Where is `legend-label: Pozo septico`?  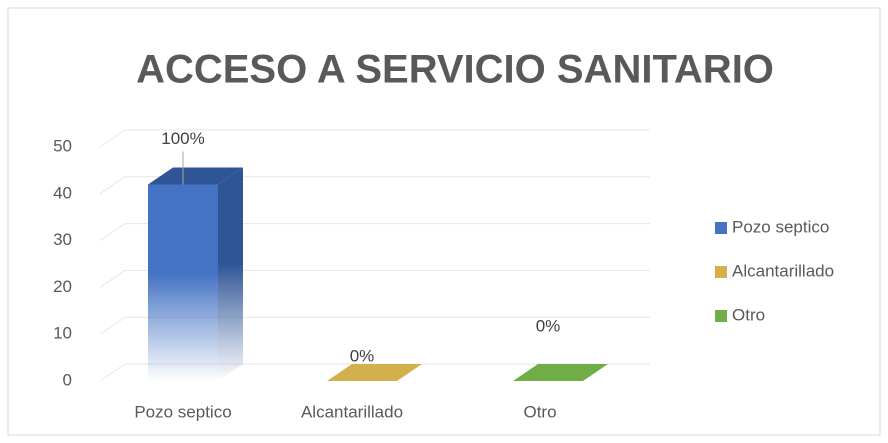 legend-label: Pozo septico is located at coordinates (780, 226).